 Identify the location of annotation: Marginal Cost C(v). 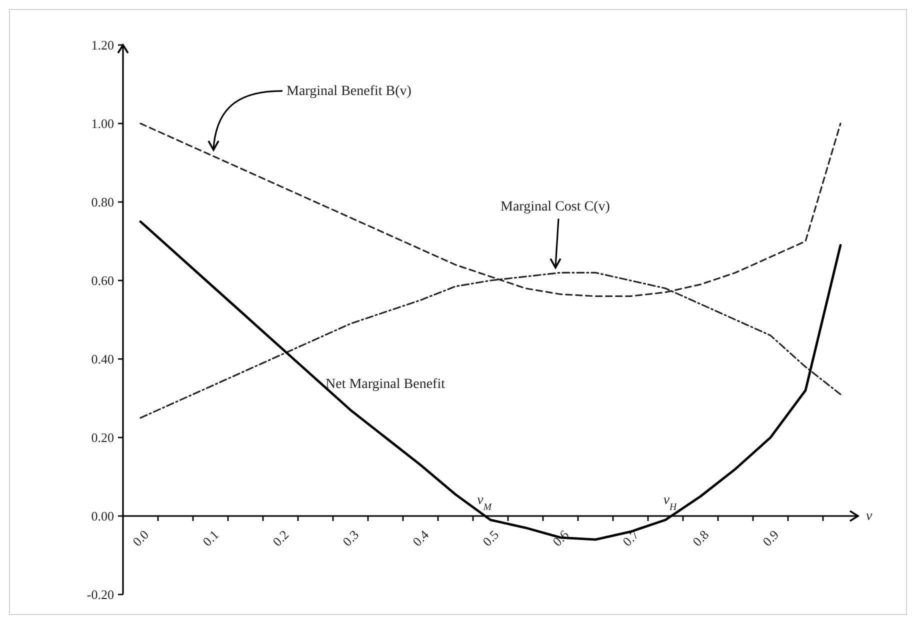
(555, 207).